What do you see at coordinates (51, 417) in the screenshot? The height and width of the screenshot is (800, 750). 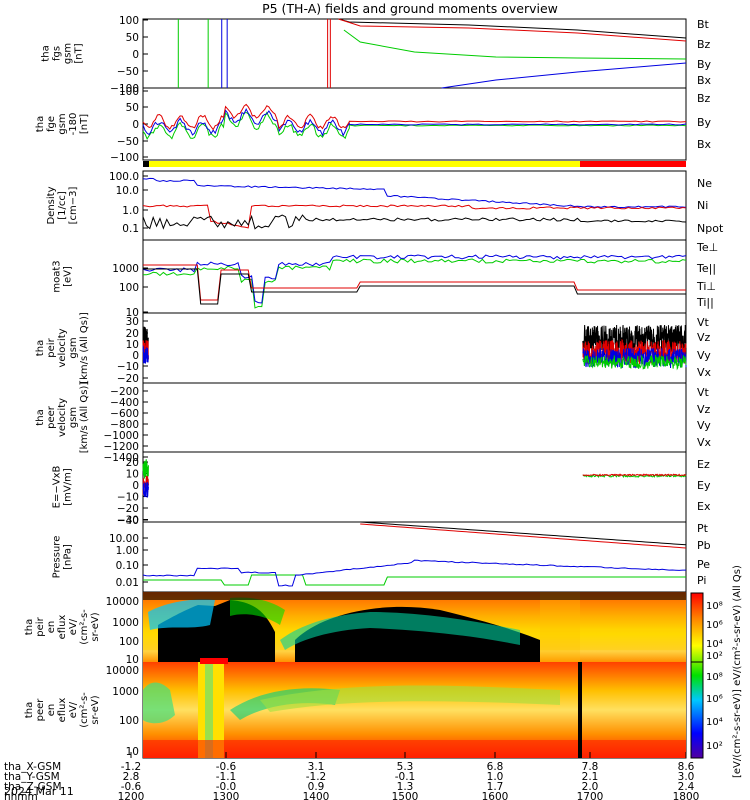 I see `panel-ylabel: peer` at bounding box center [51, 417].